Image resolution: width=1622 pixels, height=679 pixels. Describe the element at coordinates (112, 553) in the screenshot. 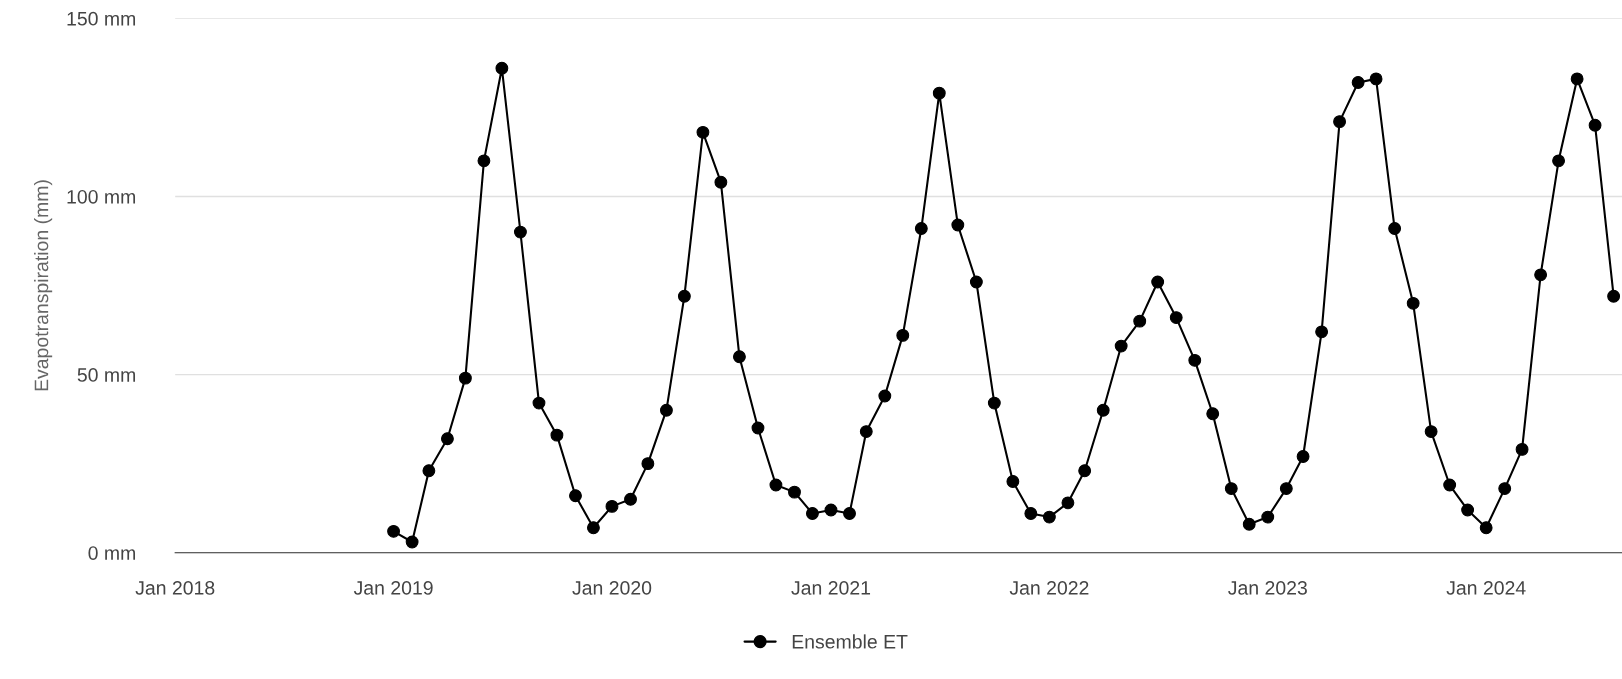

I see `y-tick-label: 0 mm` at that location.